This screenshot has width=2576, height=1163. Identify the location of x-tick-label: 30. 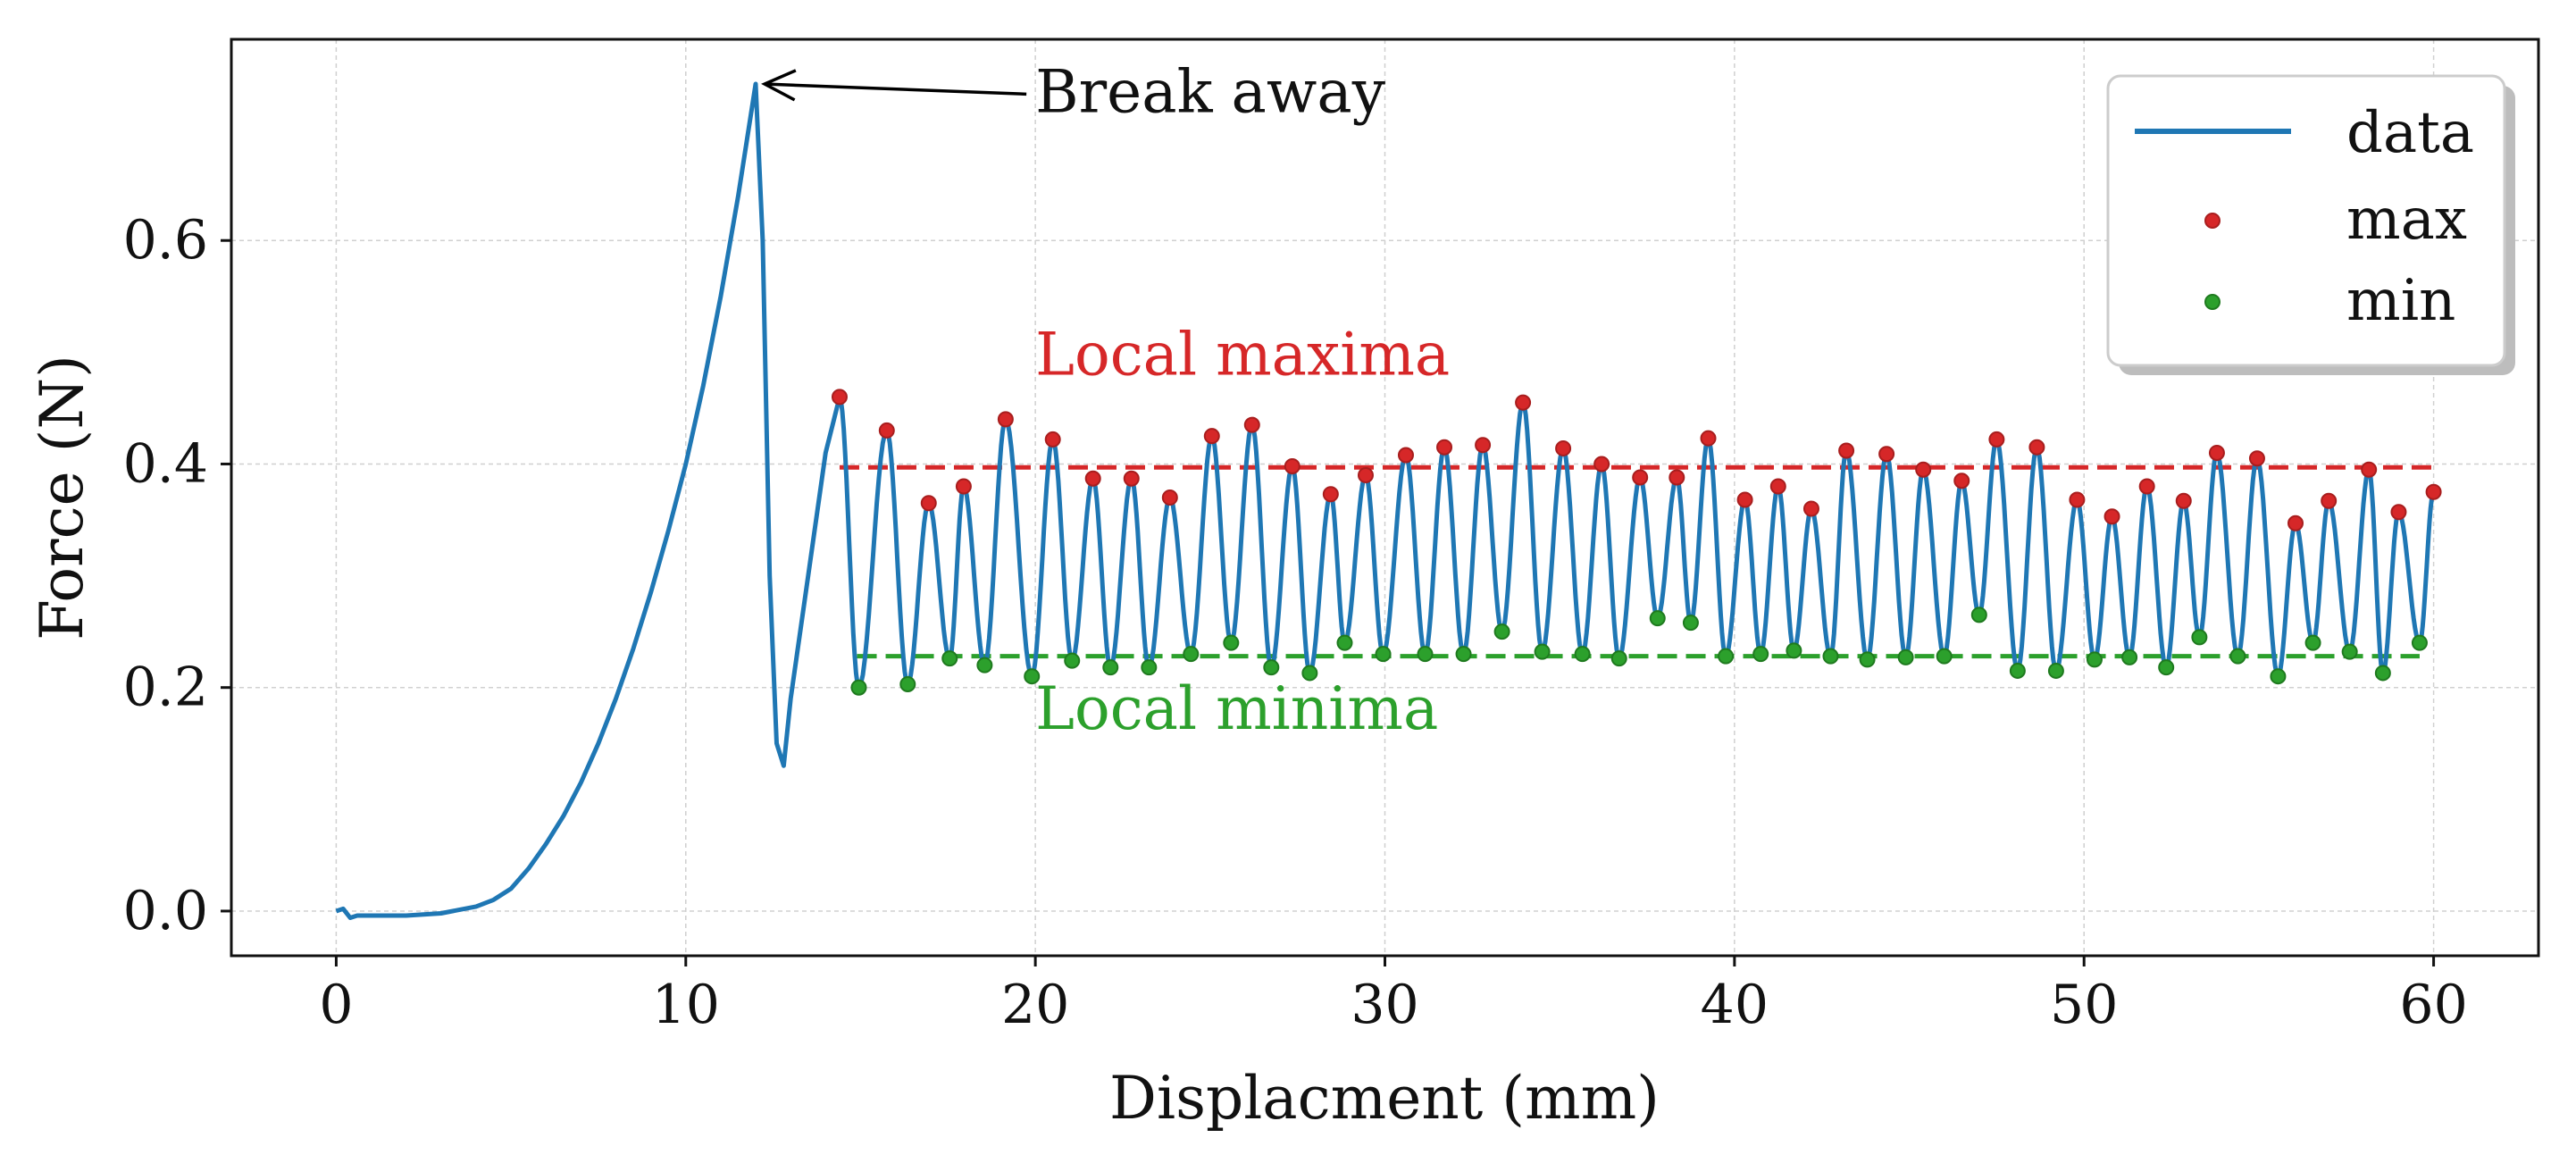
(1385, 1005).